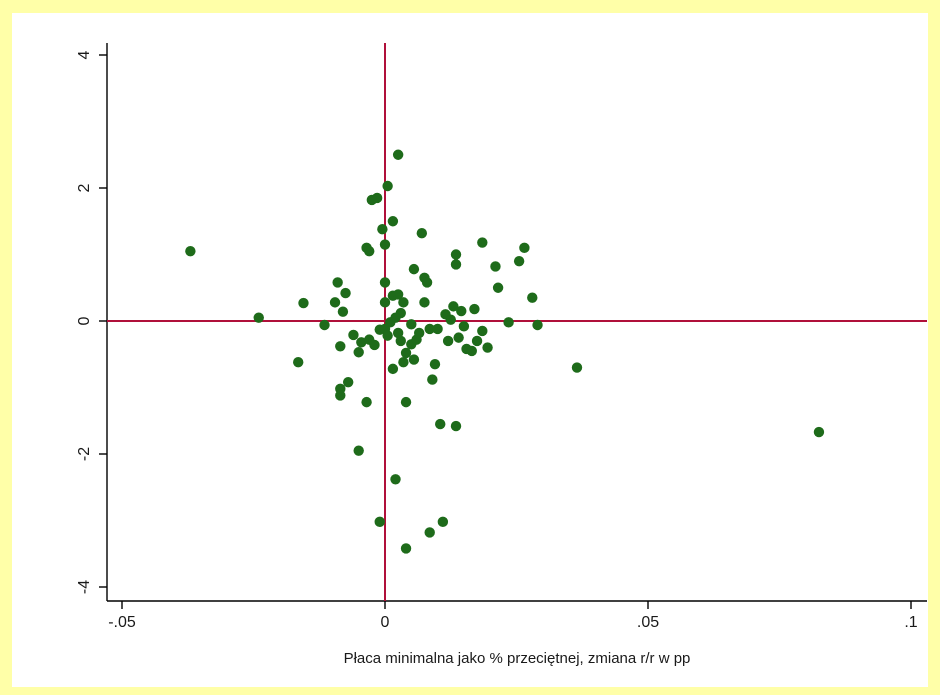  I want to click on y-ticks: -4 -2 0 2 4, so click(91, 322).